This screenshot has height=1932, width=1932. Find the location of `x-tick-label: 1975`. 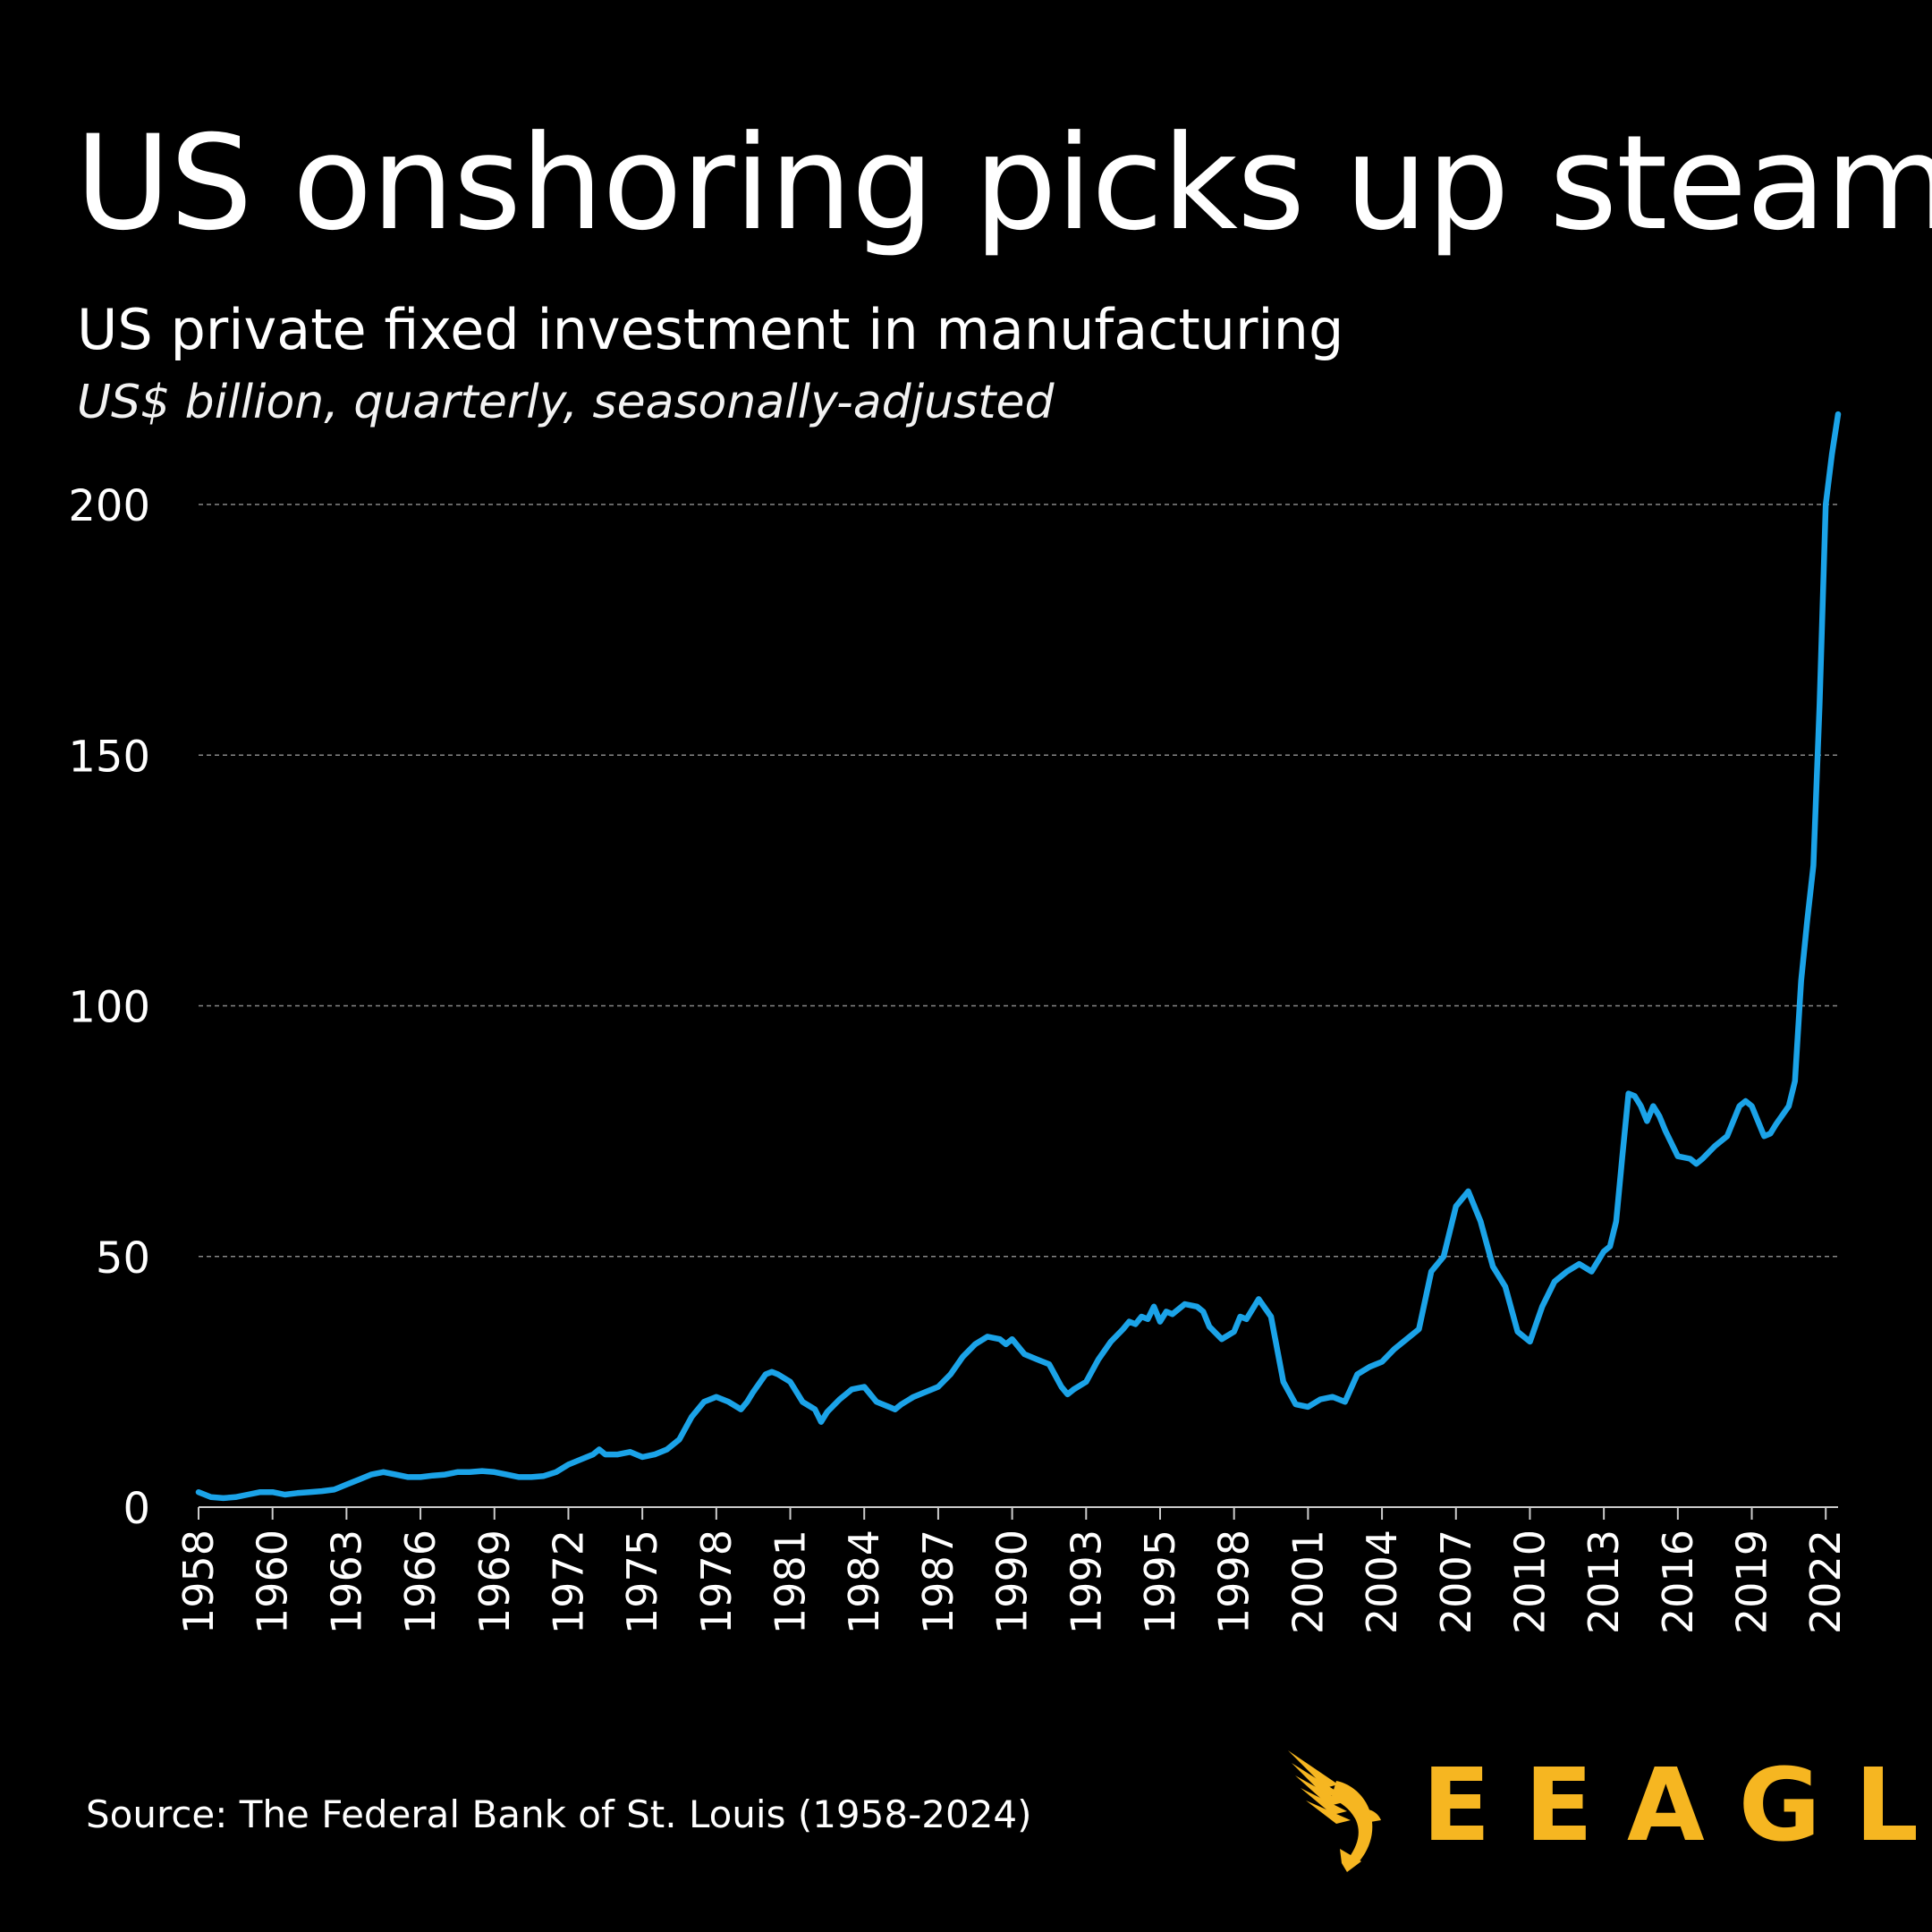

x-tick-label: 1975 is located at coordinates (642, 1582).